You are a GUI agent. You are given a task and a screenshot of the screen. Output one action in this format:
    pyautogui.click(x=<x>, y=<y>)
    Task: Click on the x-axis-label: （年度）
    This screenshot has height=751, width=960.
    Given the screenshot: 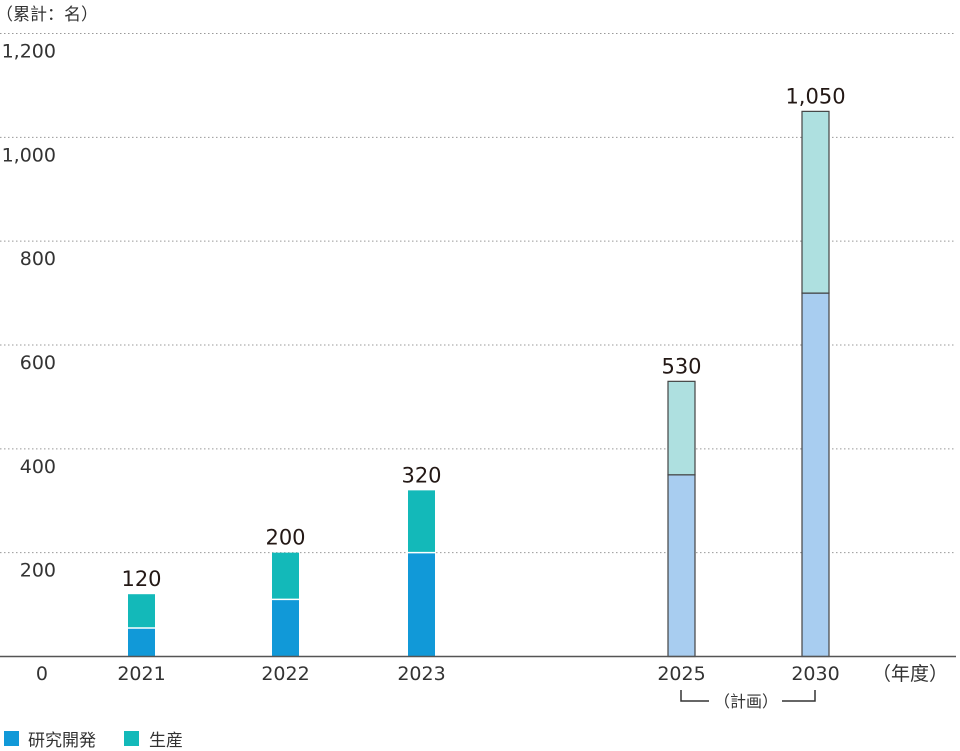 What is the action you would take?
    pyautogui.click(x=910, y=674)
    